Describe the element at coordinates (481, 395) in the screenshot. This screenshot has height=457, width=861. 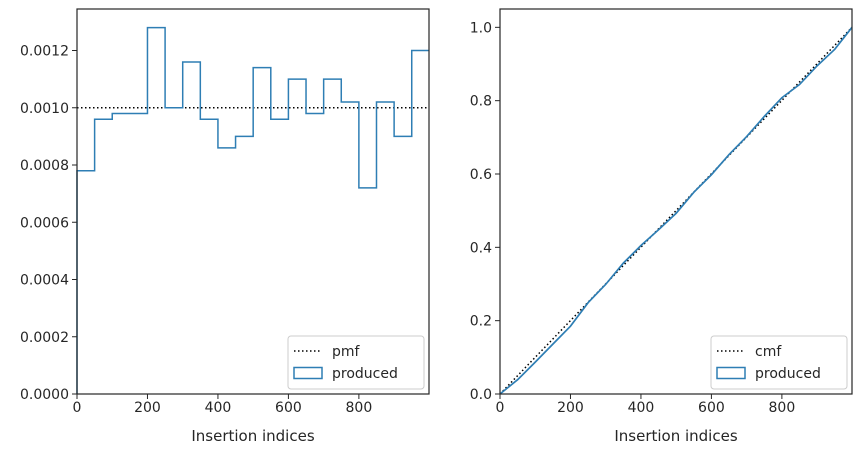
I see `chart-2-ytick-label-1: 0.0` at that location.